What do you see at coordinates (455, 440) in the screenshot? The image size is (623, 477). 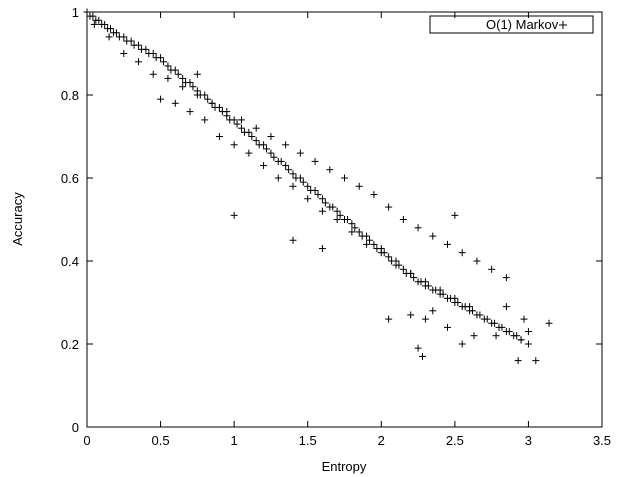 I see `x-tick-label: 2.5` at bounding box center [455, 440].